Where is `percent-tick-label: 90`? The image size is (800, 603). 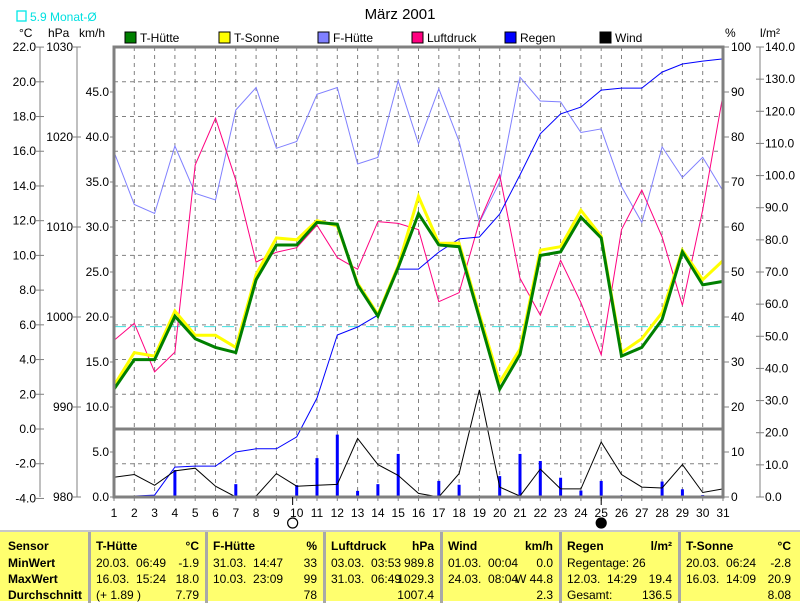
percent-tick-label: 90 is located at coordinates (738, 92).